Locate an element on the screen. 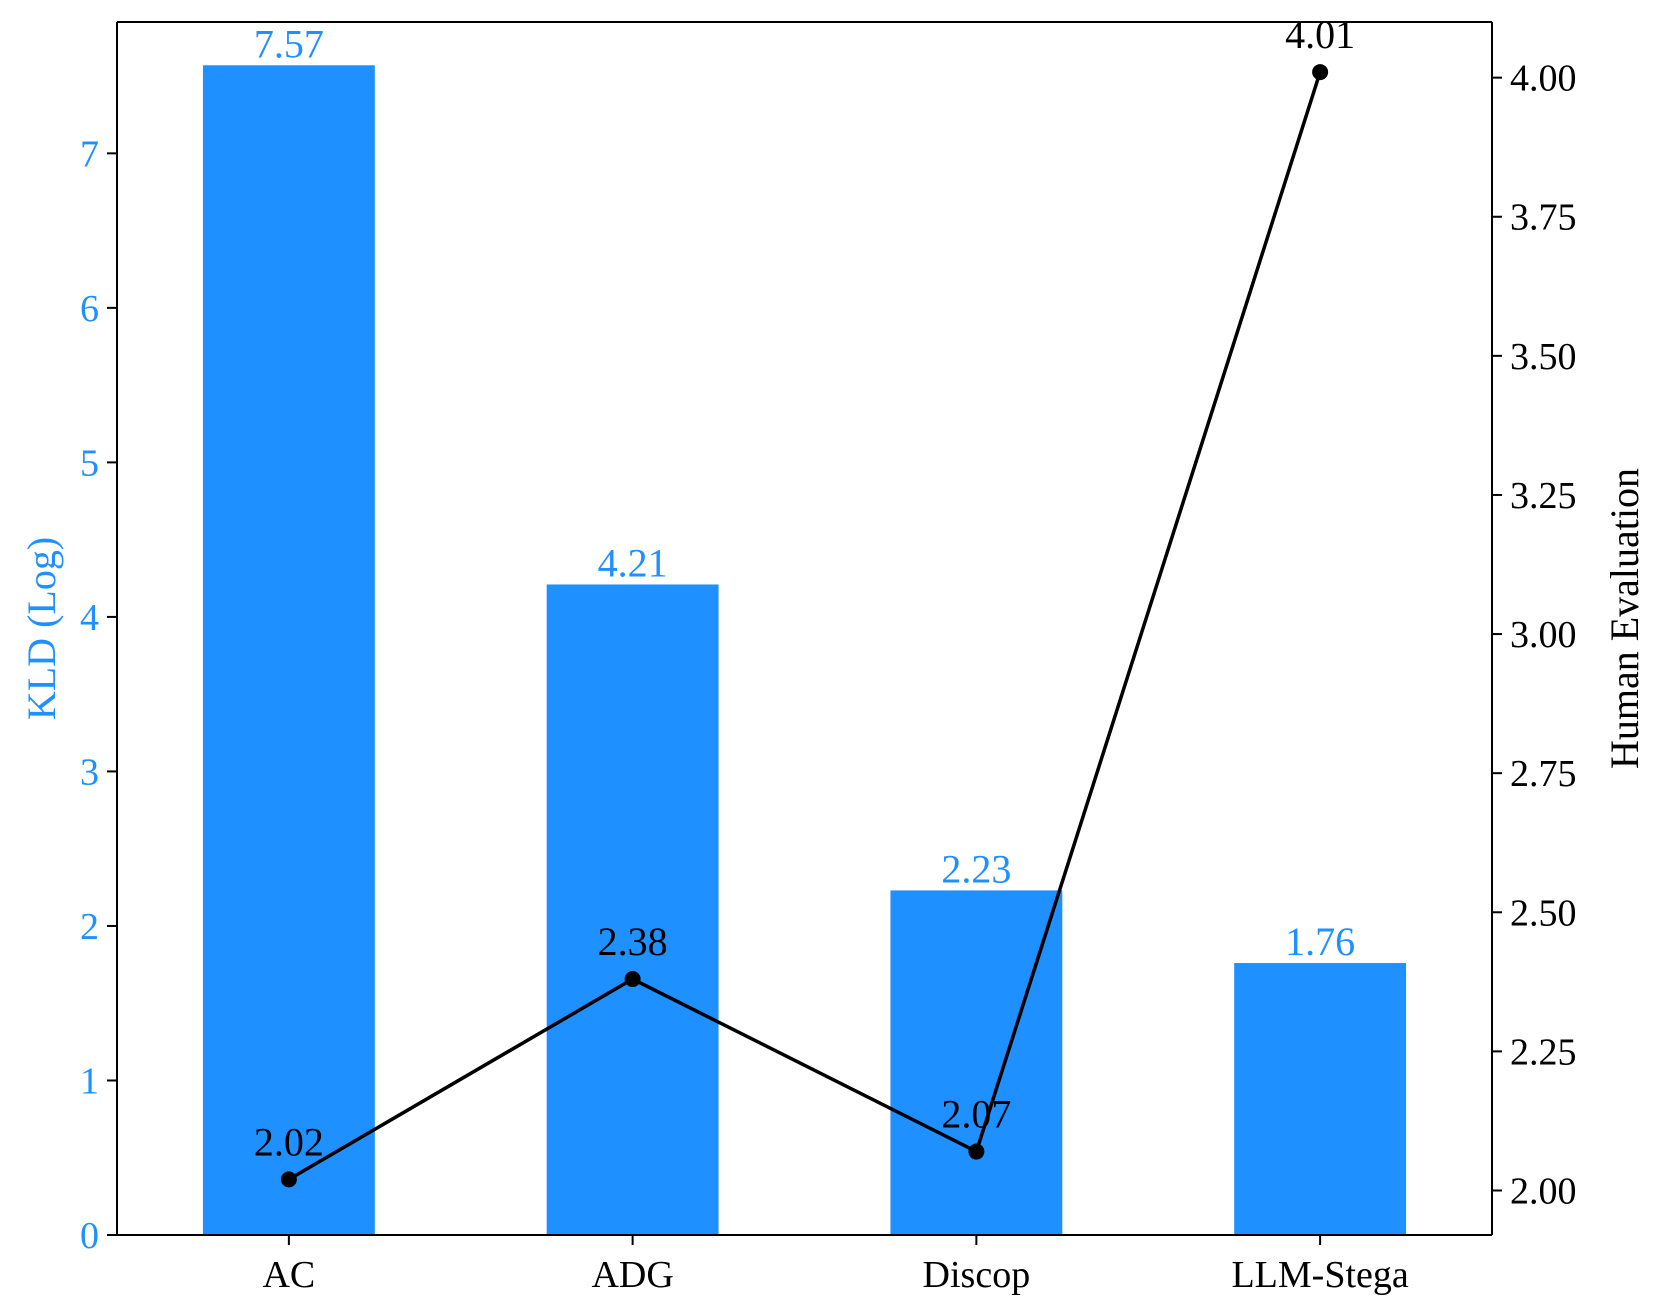  right-tick-label: 3.00 is located at coordinates (1543, 635).